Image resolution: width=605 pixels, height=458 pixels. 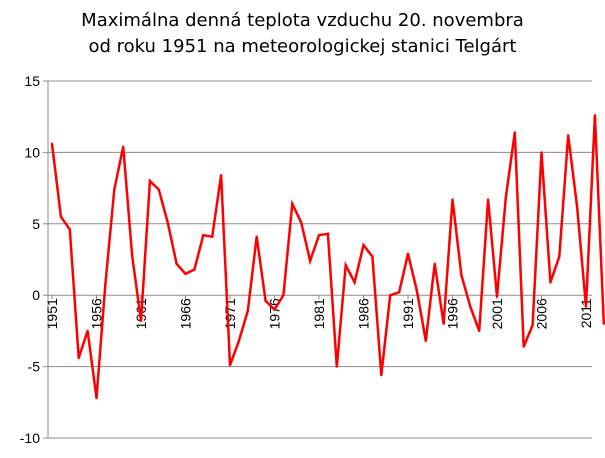 What do you see at coordinates (30, 438) in the screenshot?
I see `y-tick-label: -10` at bounding box center [30, 438].